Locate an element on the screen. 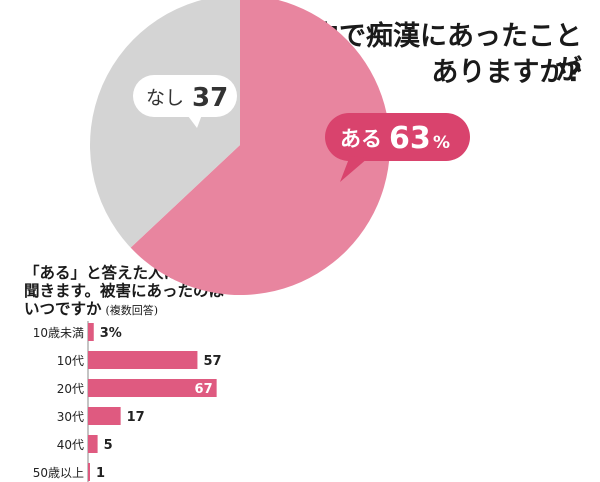 The width and height of the screenshot is (600, 482). multiple-answer-note: (複数回答) is located at coordinates (132, 310).